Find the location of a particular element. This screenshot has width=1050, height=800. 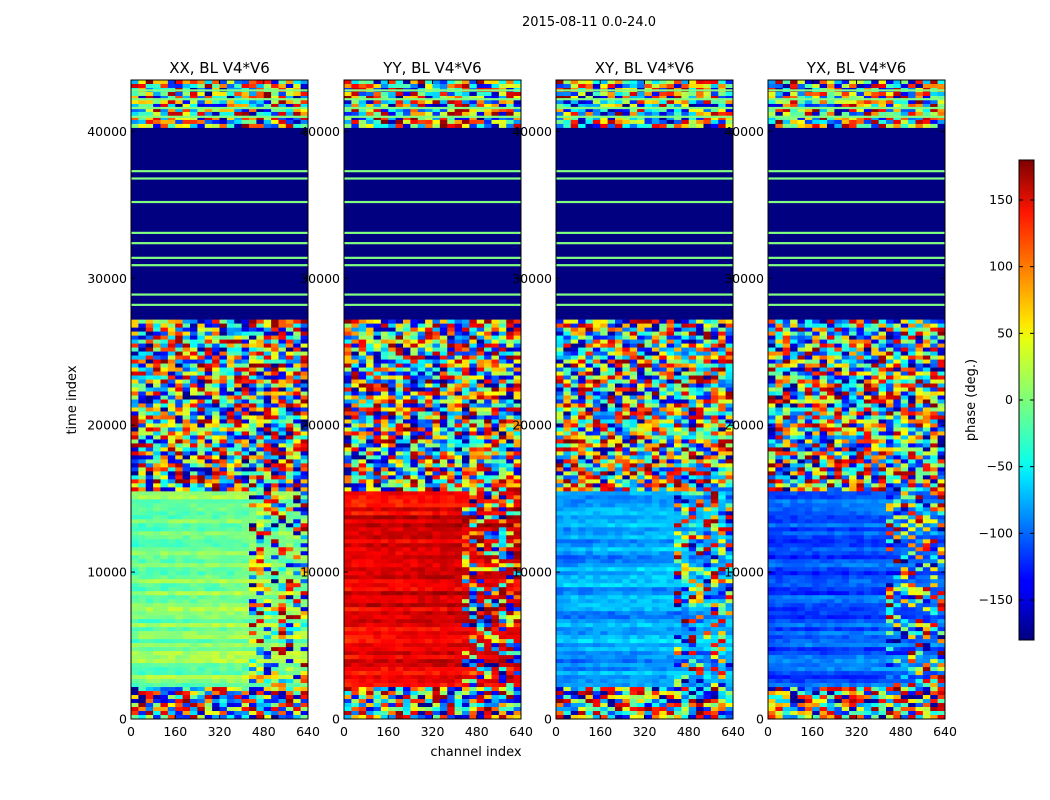

heatmap-row is located at coordinates (432, 262).